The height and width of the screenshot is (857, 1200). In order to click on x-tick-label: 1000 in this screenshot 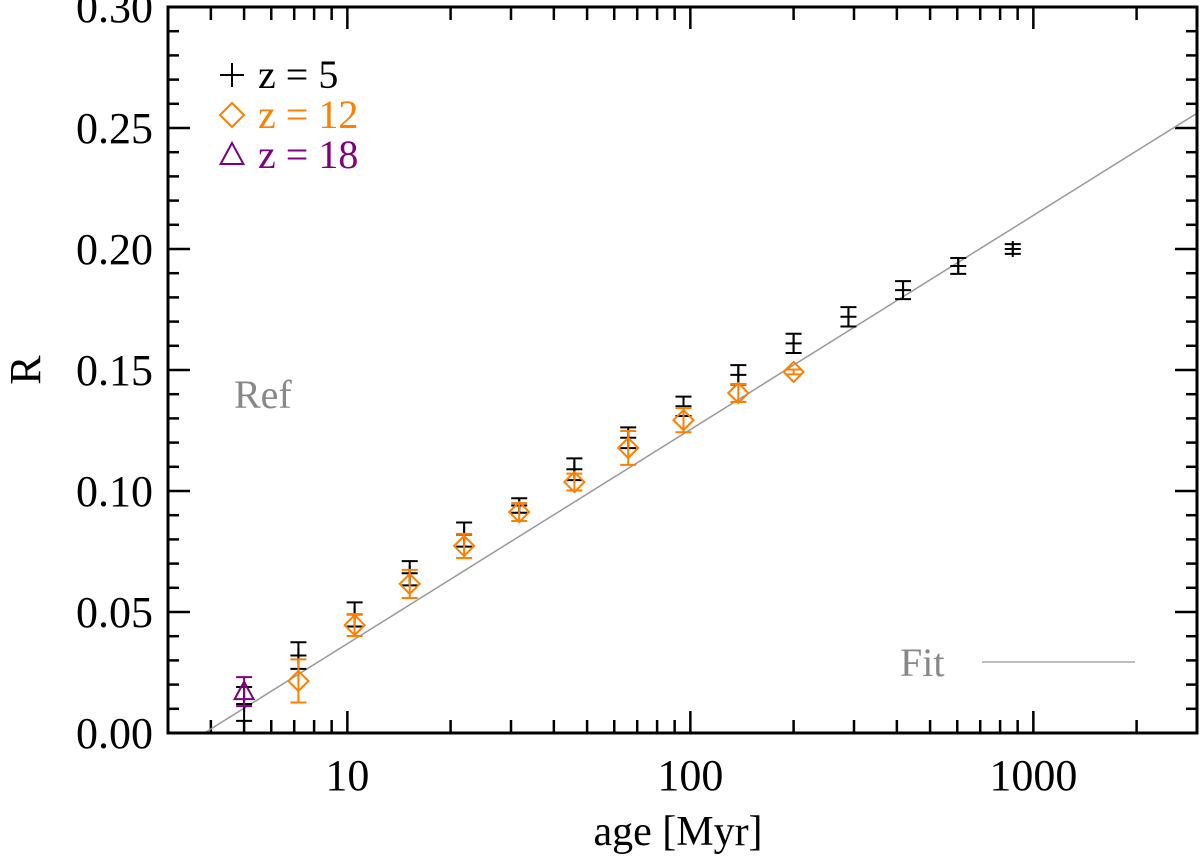, I will do `click(1033, 775)`.